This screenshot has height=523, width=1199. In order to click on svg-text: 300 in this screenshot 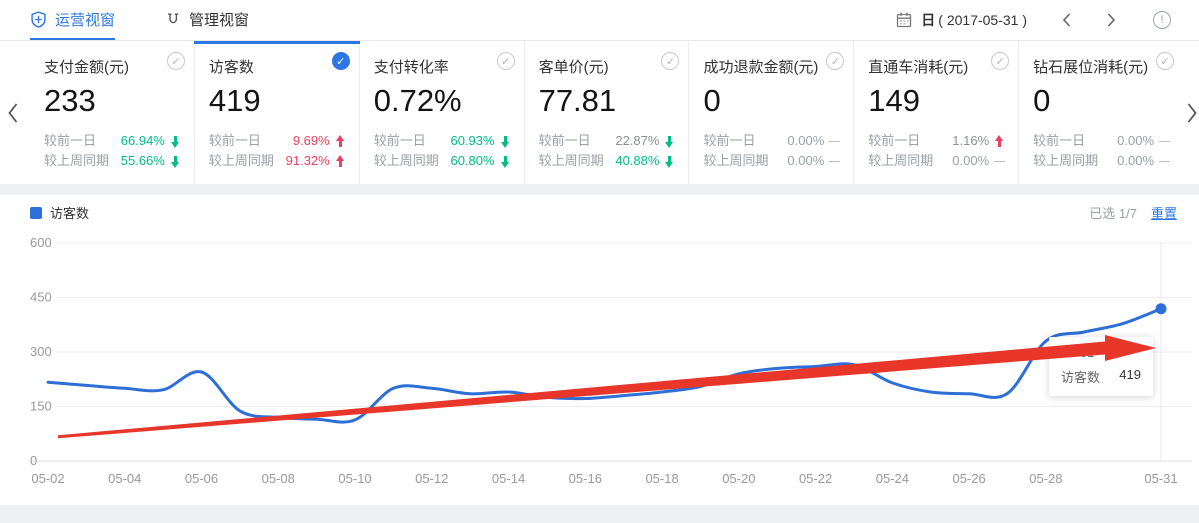, I will do `click(41, 351)`.